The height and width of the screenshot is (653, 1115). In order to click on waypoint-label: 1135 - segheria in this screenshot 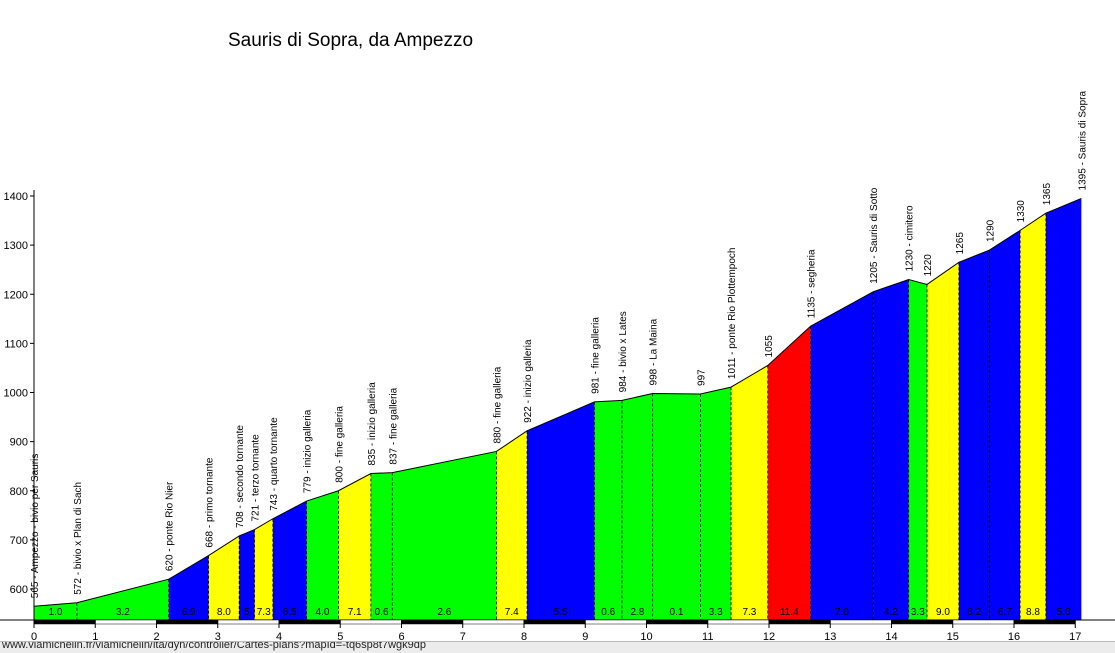, I will do `click(812, 283)`.